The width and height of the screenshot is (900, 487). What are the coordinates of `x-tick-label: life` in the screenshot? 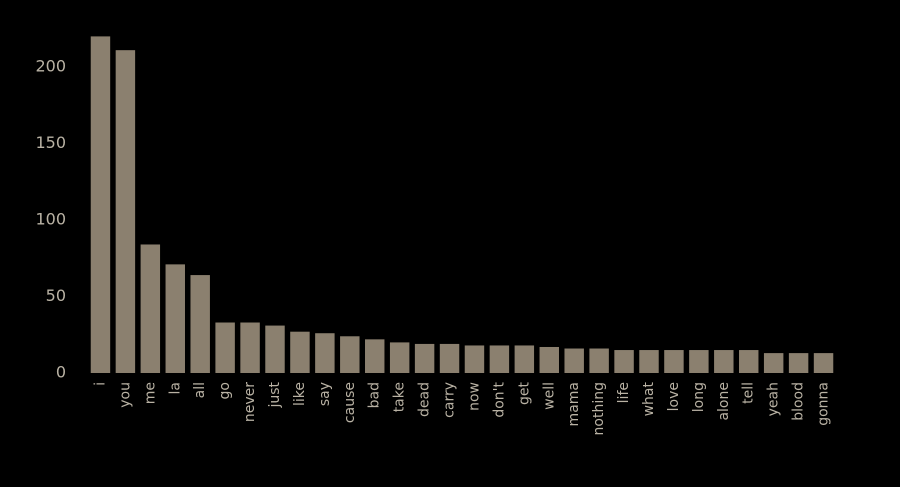 It's located at (624, 392).